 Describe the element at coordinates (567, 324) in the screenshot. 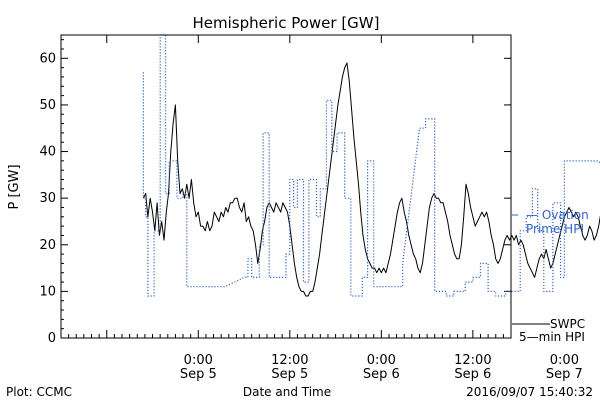

I see `legend-swpc-line1: SWPC` at that location.